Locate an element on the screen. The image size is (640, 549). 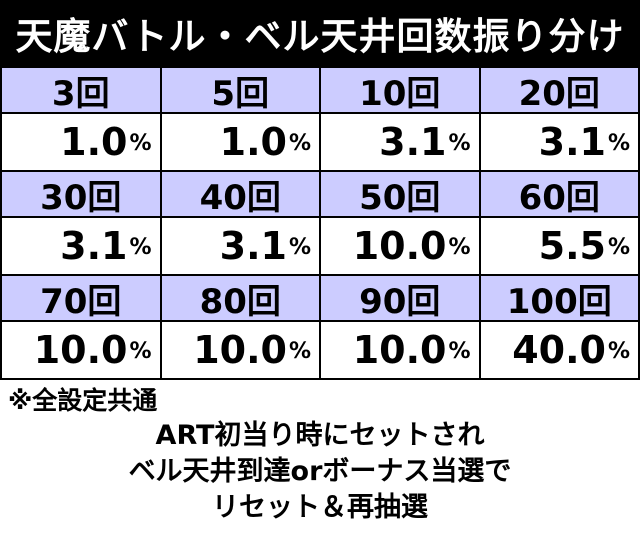
table-header-cell: 70回 is located at coordinates (82, 299).